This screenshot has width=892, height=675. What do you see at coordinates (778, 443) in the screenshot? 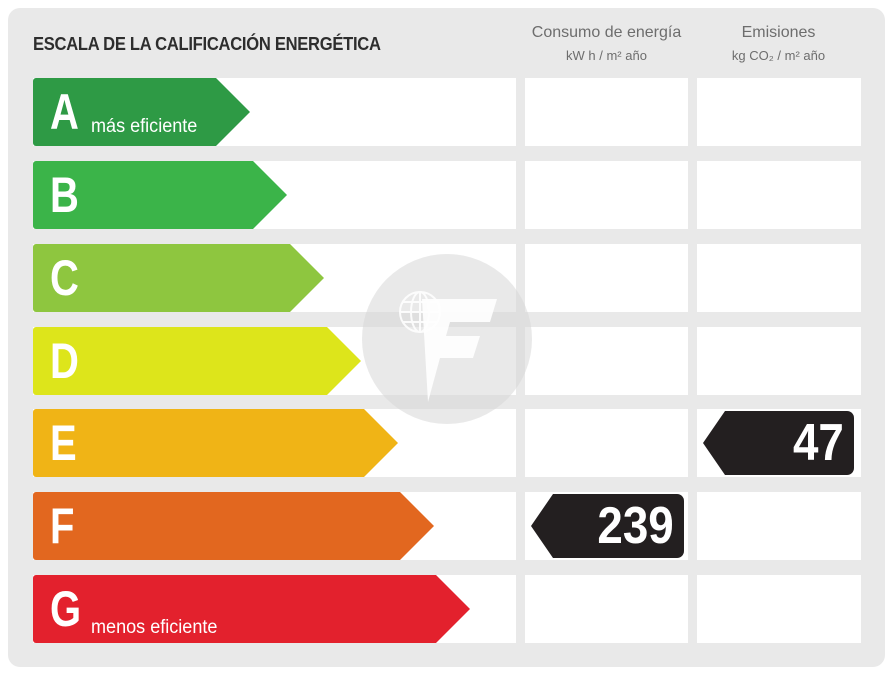
I see `emisiones-value-badge: 47` at bounding box center [778, 443].